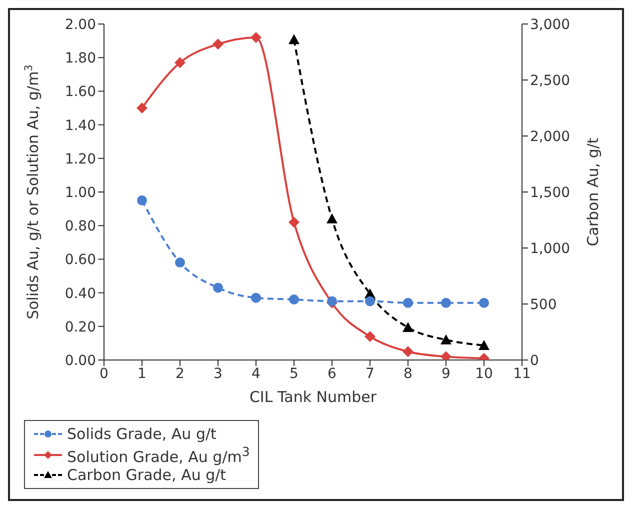  I want to click on y-tick-label: 0.80, so click(80, 226).